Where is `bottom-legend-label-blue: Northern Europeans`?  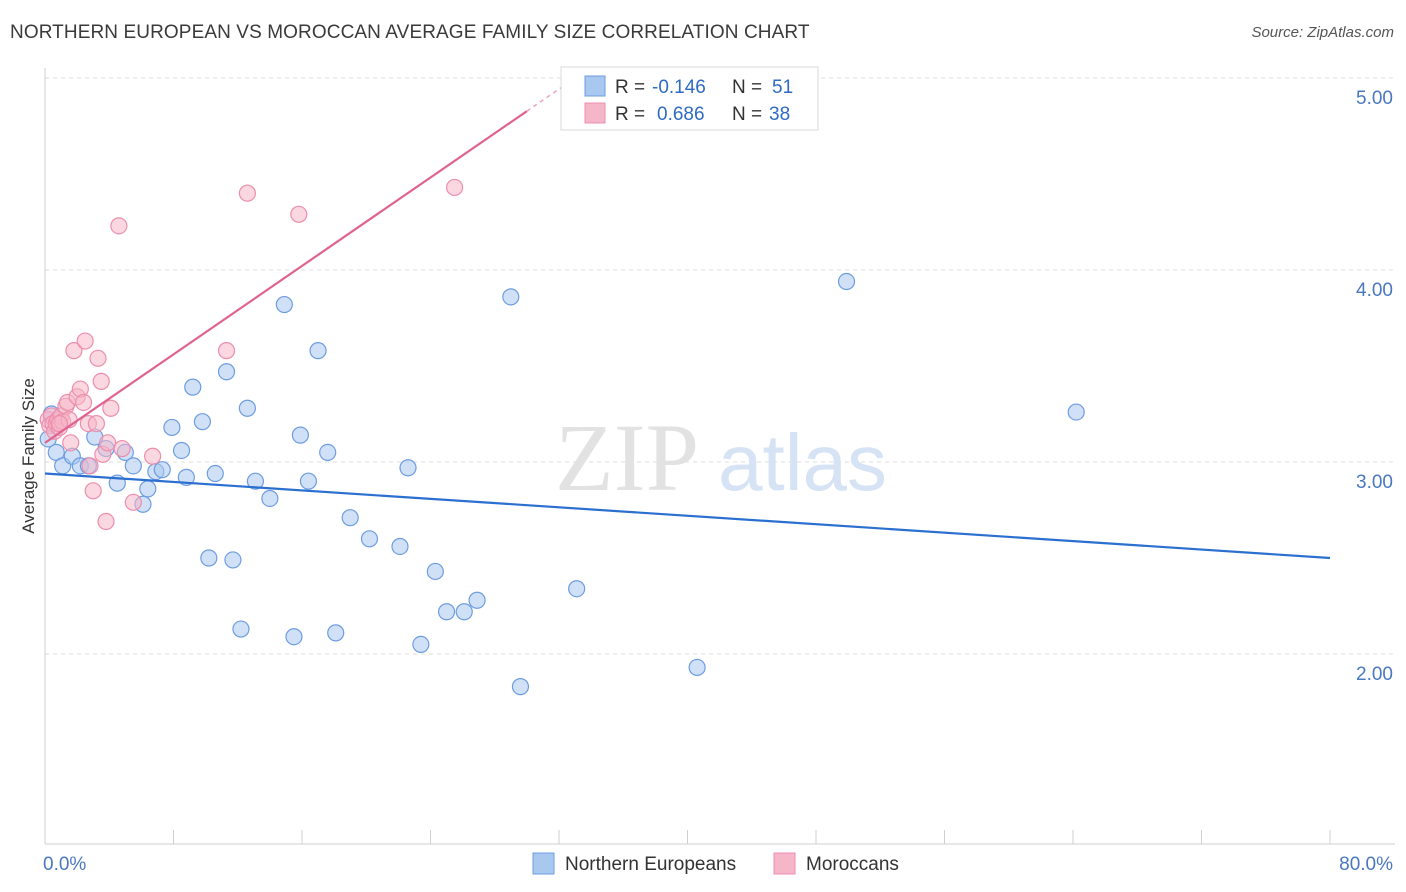 bottom-legend-label-blue: Northern Europeans is located at coordinates (650, 864).